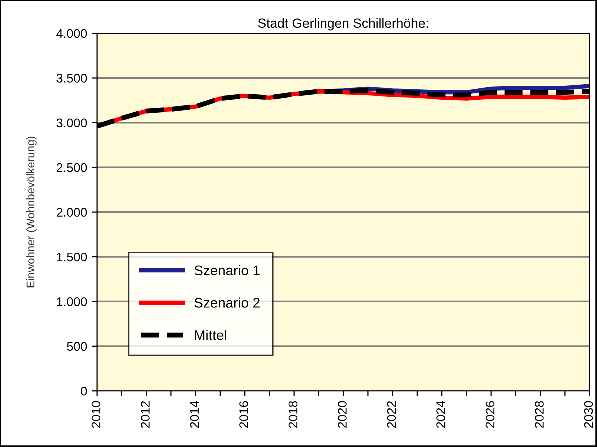 The height and width of the screenshot is (447, 597). I want to click on y-axis-title: Einwohner (Wohnbevölkerung), so click(31, 212).